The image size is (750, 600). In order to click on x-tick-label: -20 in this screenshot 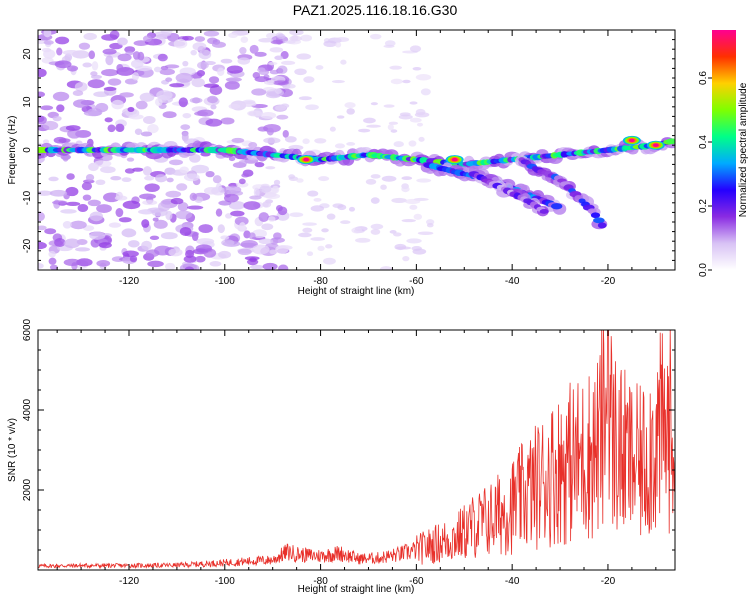, I will do `click(608, 281)`.